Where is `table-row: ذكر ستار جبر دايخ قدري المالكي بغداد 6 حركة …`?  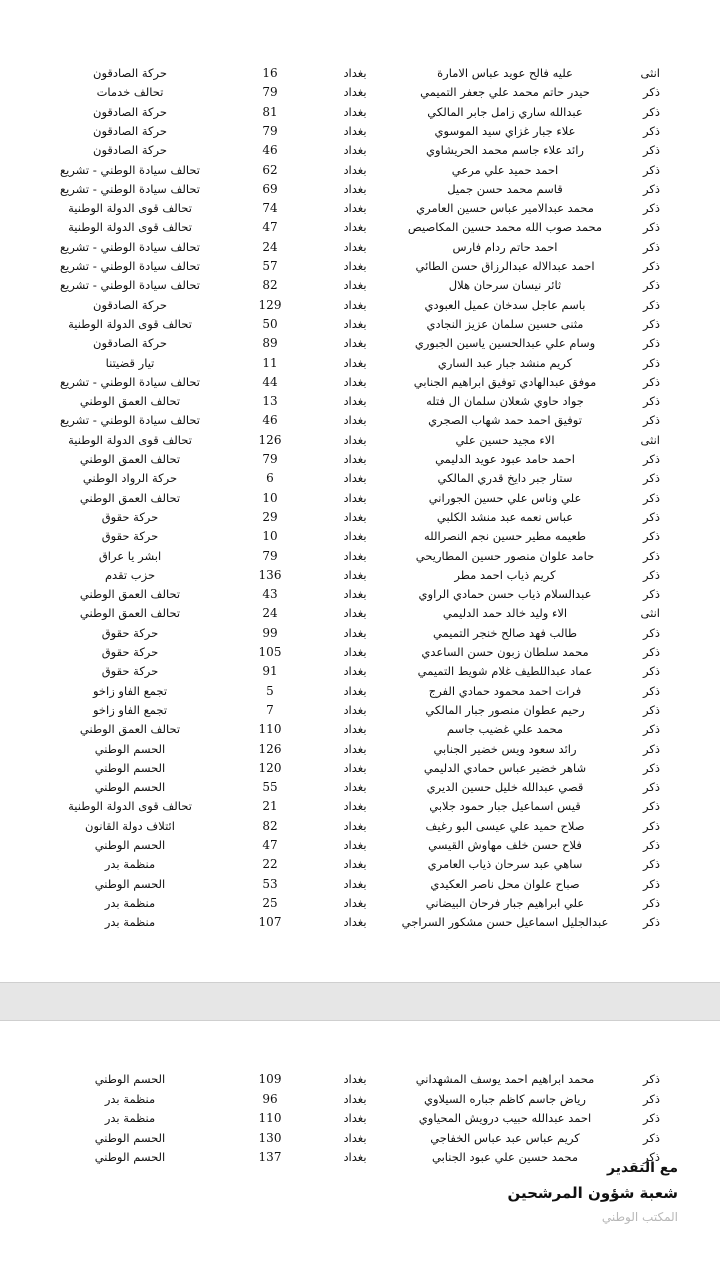 table-row: ذكر ستار جبر دايخ قدري المالكي بغداد 6 حركة … is located at coordinates (360, 478).